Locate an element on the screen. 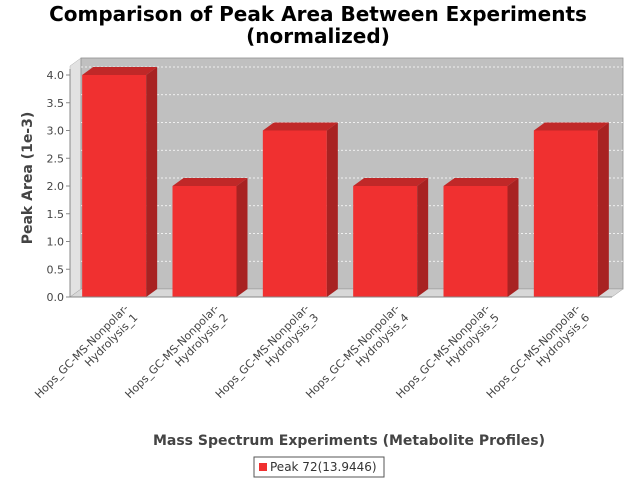  legend: Peak 72(13.9446) is located at coordinates (319, 467).